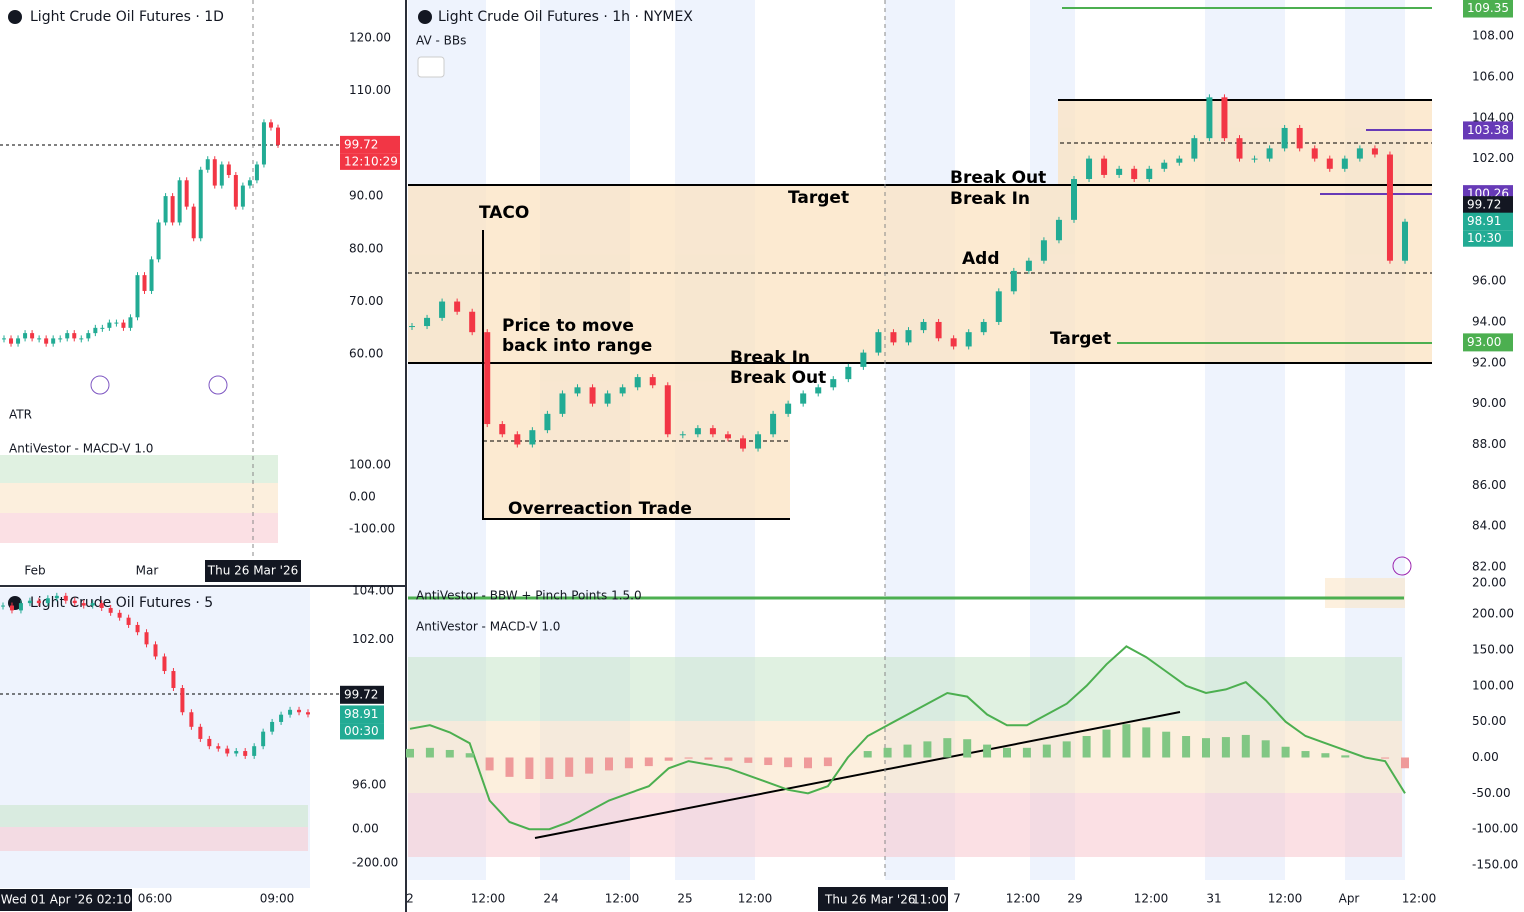  What do you see at coordinates (1493, 649) in the screenshot?
I see `y-tick-label: 150.00` at bounding box center [1493, 649].